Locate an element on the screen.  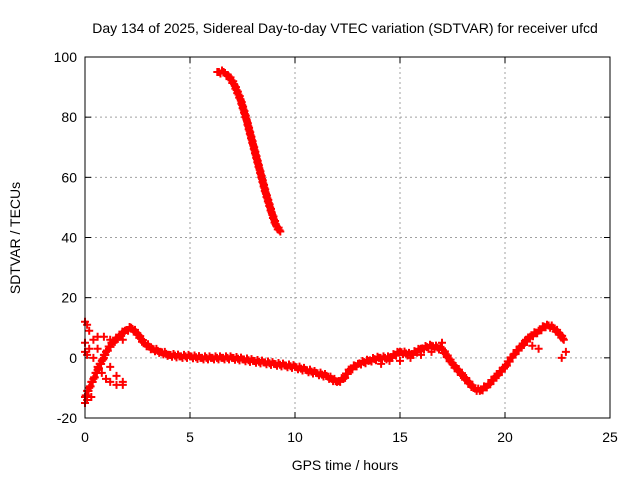
x-tick-label: 0 is located at coordinates (85, 437).